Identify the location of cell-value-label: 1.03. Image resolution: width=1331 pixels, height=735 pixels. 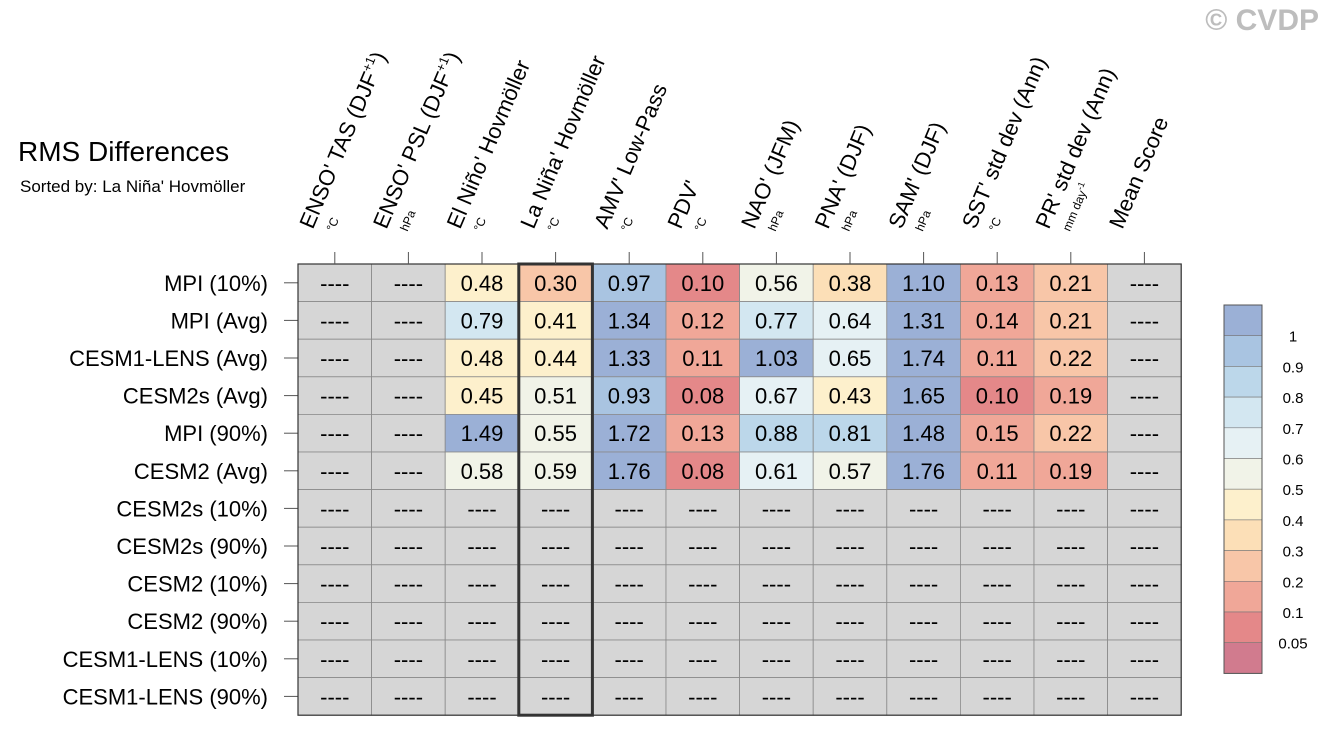
(776, 358).